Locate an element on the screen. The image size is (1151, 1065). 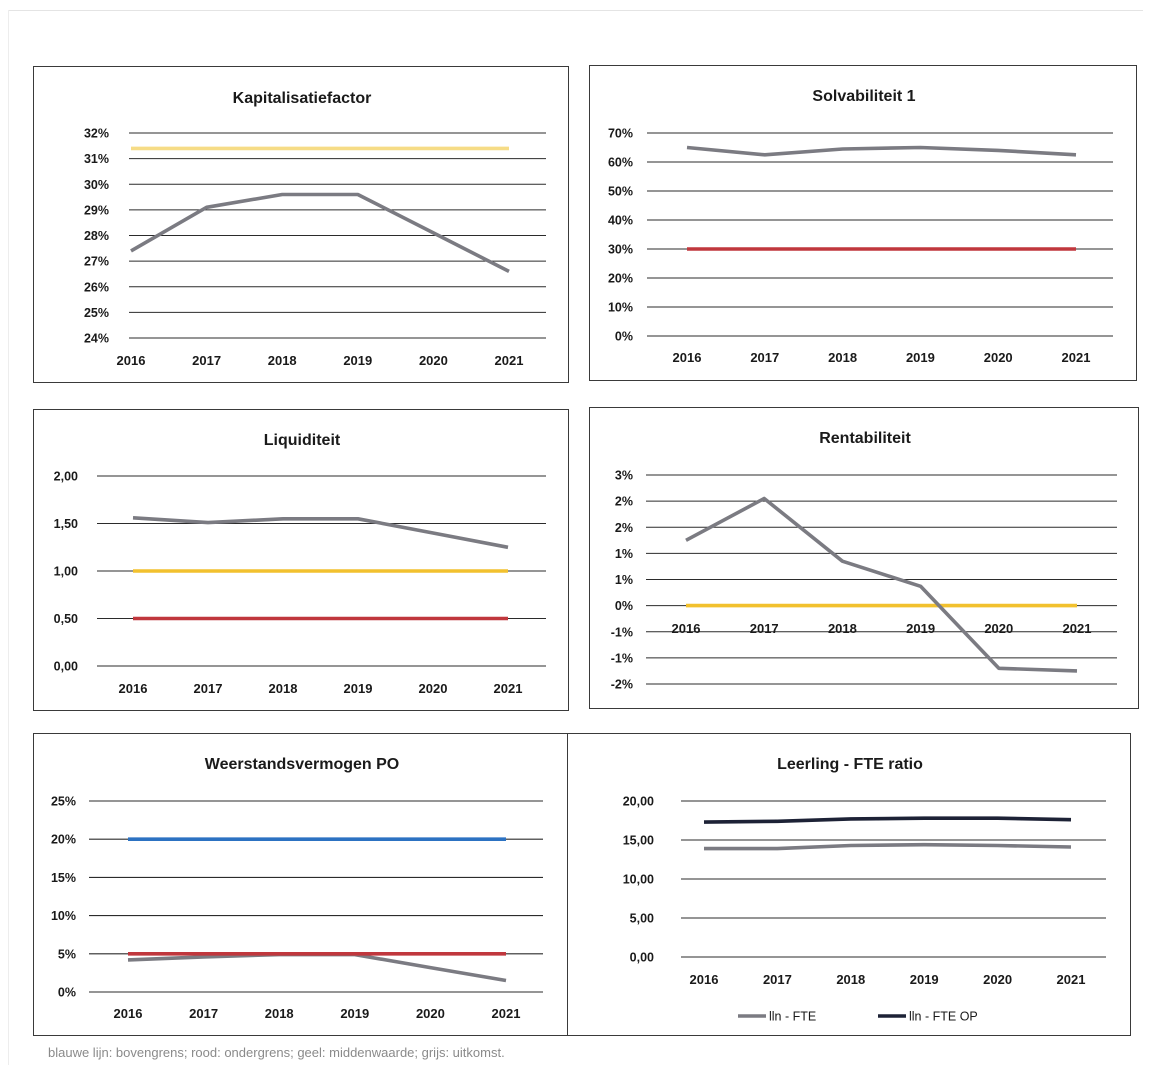
y-tick-label: 27% is located at coordinates (96, 262).